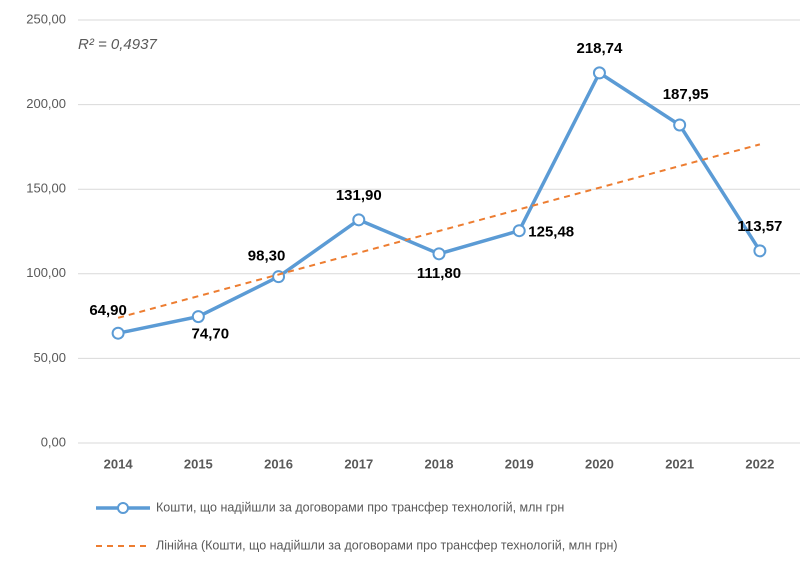 This screenshot has width=803, height=562. Describe the element at coordinates (53, 441) in the screenshot. I see `y-tick-label: 0,00` at that location.